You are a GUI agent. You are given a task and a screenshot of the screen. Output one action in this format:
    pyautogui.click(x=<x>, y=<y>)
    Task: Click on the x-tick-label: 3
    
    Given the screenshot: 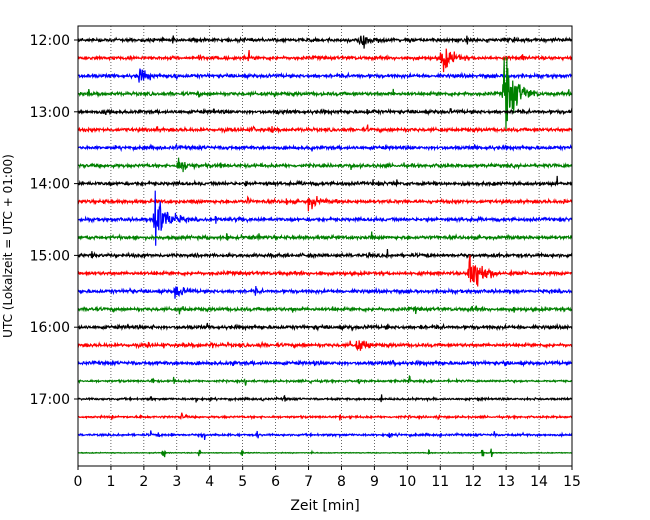 What is the action you would take?
    pyautogui.click(x=176, y=482)
    